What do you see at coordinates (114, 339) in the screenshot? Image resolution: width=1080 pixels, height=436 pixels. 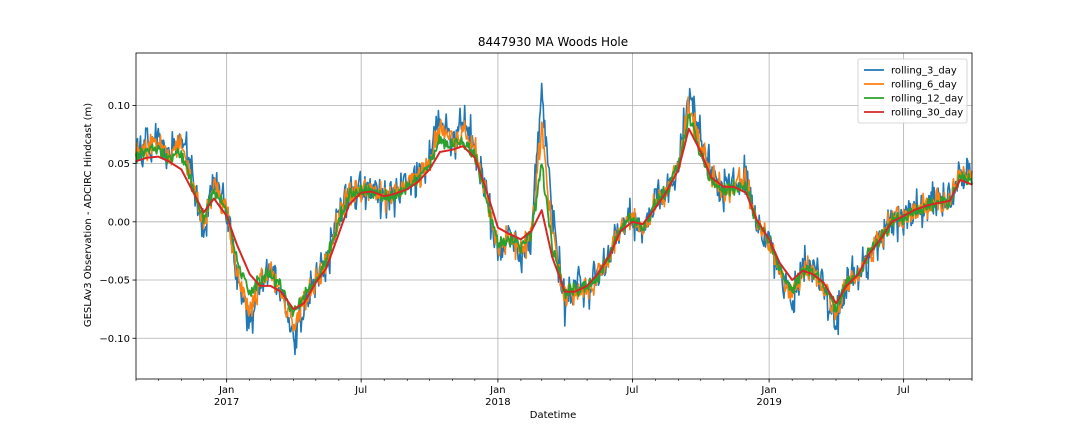 I see `y-tick-label: −0.10` at bounding box center [114, 339].